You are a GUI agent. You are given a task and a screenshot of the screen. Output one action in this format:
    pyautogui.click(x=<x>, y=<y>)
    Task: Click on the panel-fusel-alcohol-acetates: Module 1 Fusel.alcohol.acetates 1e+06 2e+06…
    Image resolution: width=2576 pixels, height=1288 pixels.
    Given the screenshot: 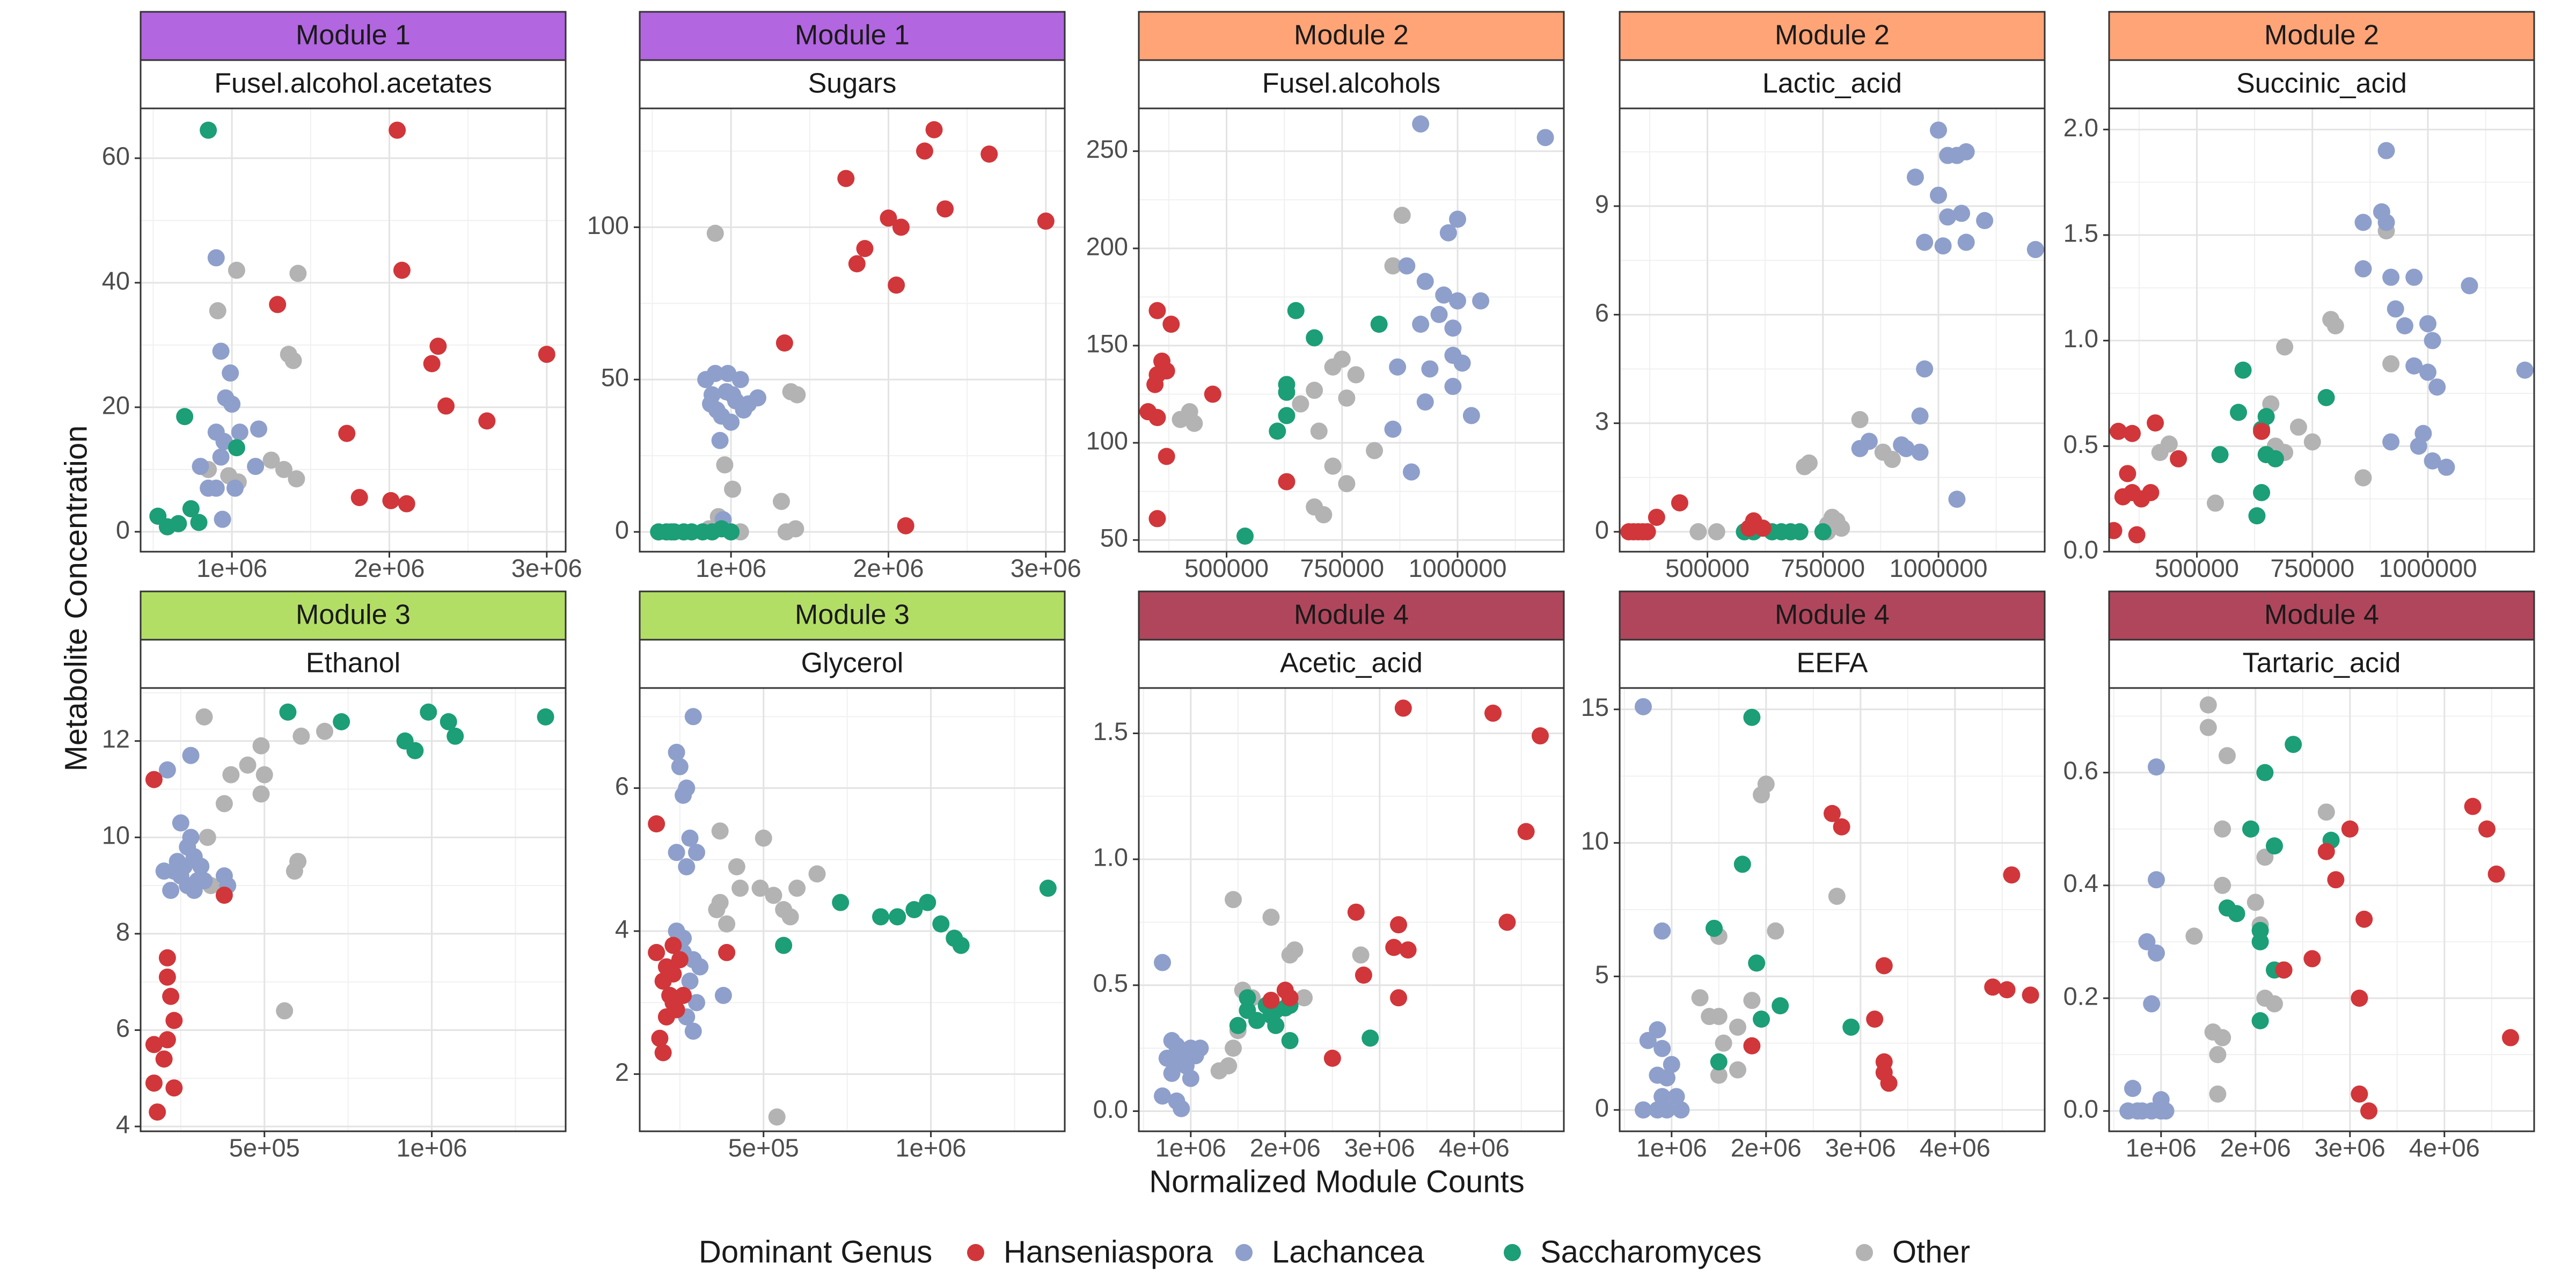 What is the action you would take?
    pyautogui.click(x=342, y=296)
    